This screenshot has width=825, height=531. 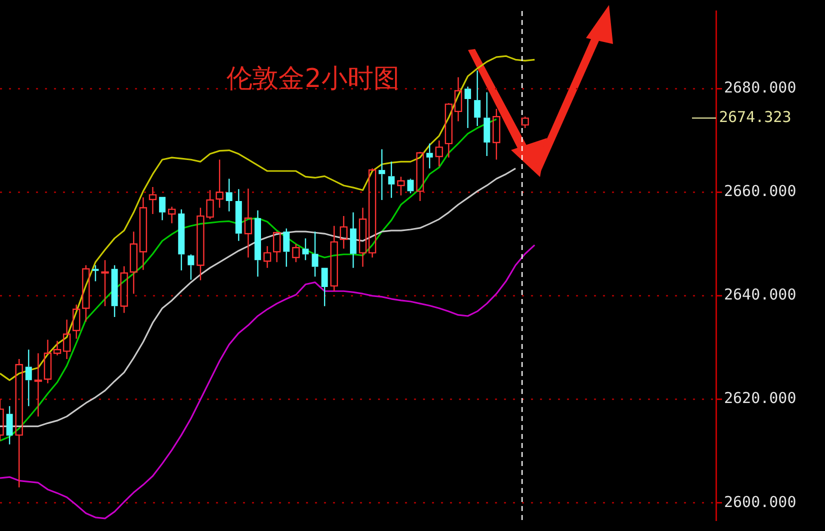 I want to click on y-tick-label: 2660.000, so click(x=760, y=191).